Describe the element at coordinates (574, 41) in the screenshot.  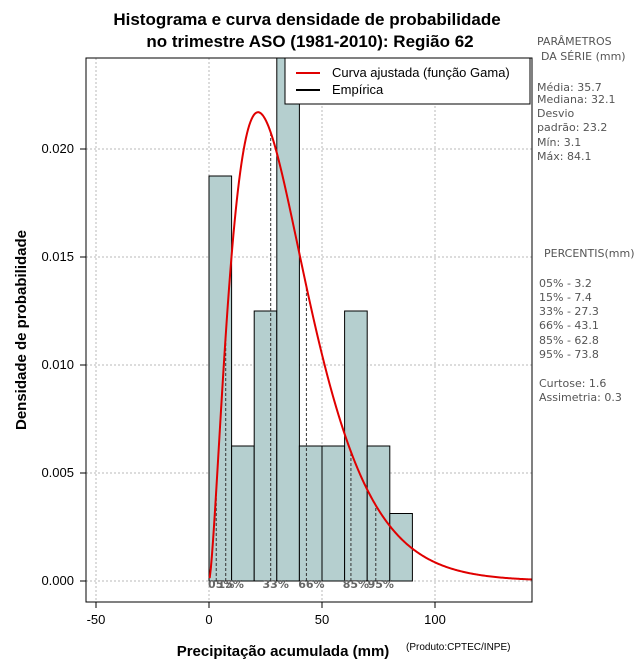
I see `params-heading-1: PARÂMETROS` at that location.